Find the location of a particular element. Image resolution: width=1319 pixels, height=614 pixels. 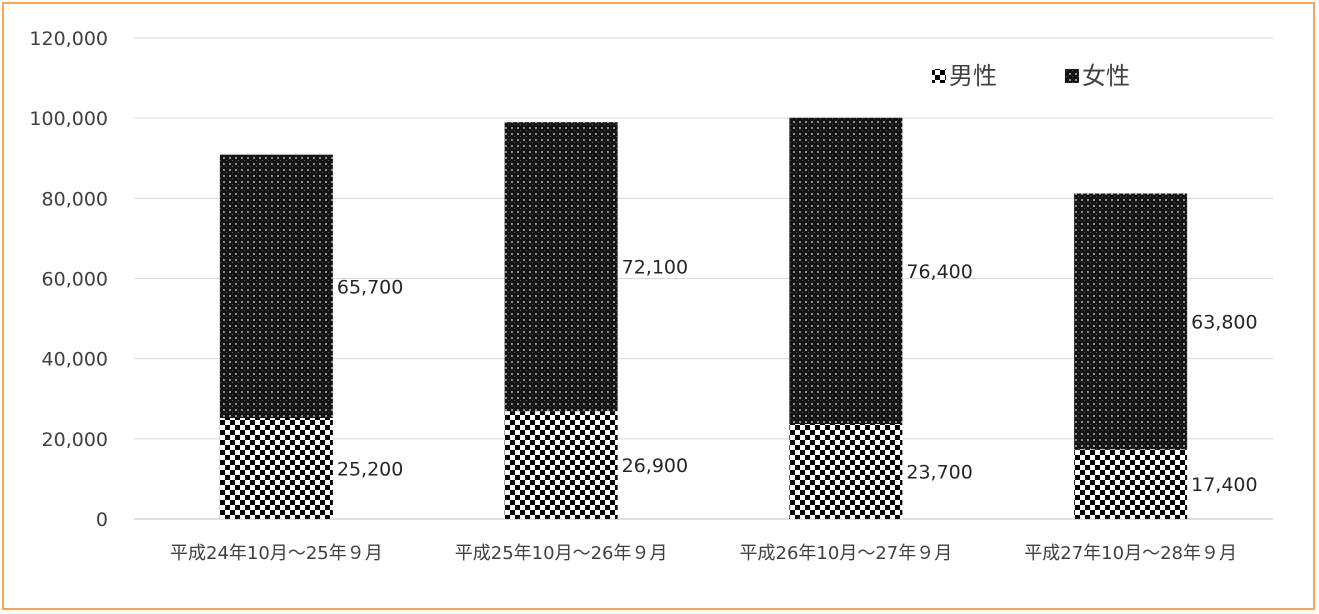

data-label: 72,100 is located at coordinates (655, 268).